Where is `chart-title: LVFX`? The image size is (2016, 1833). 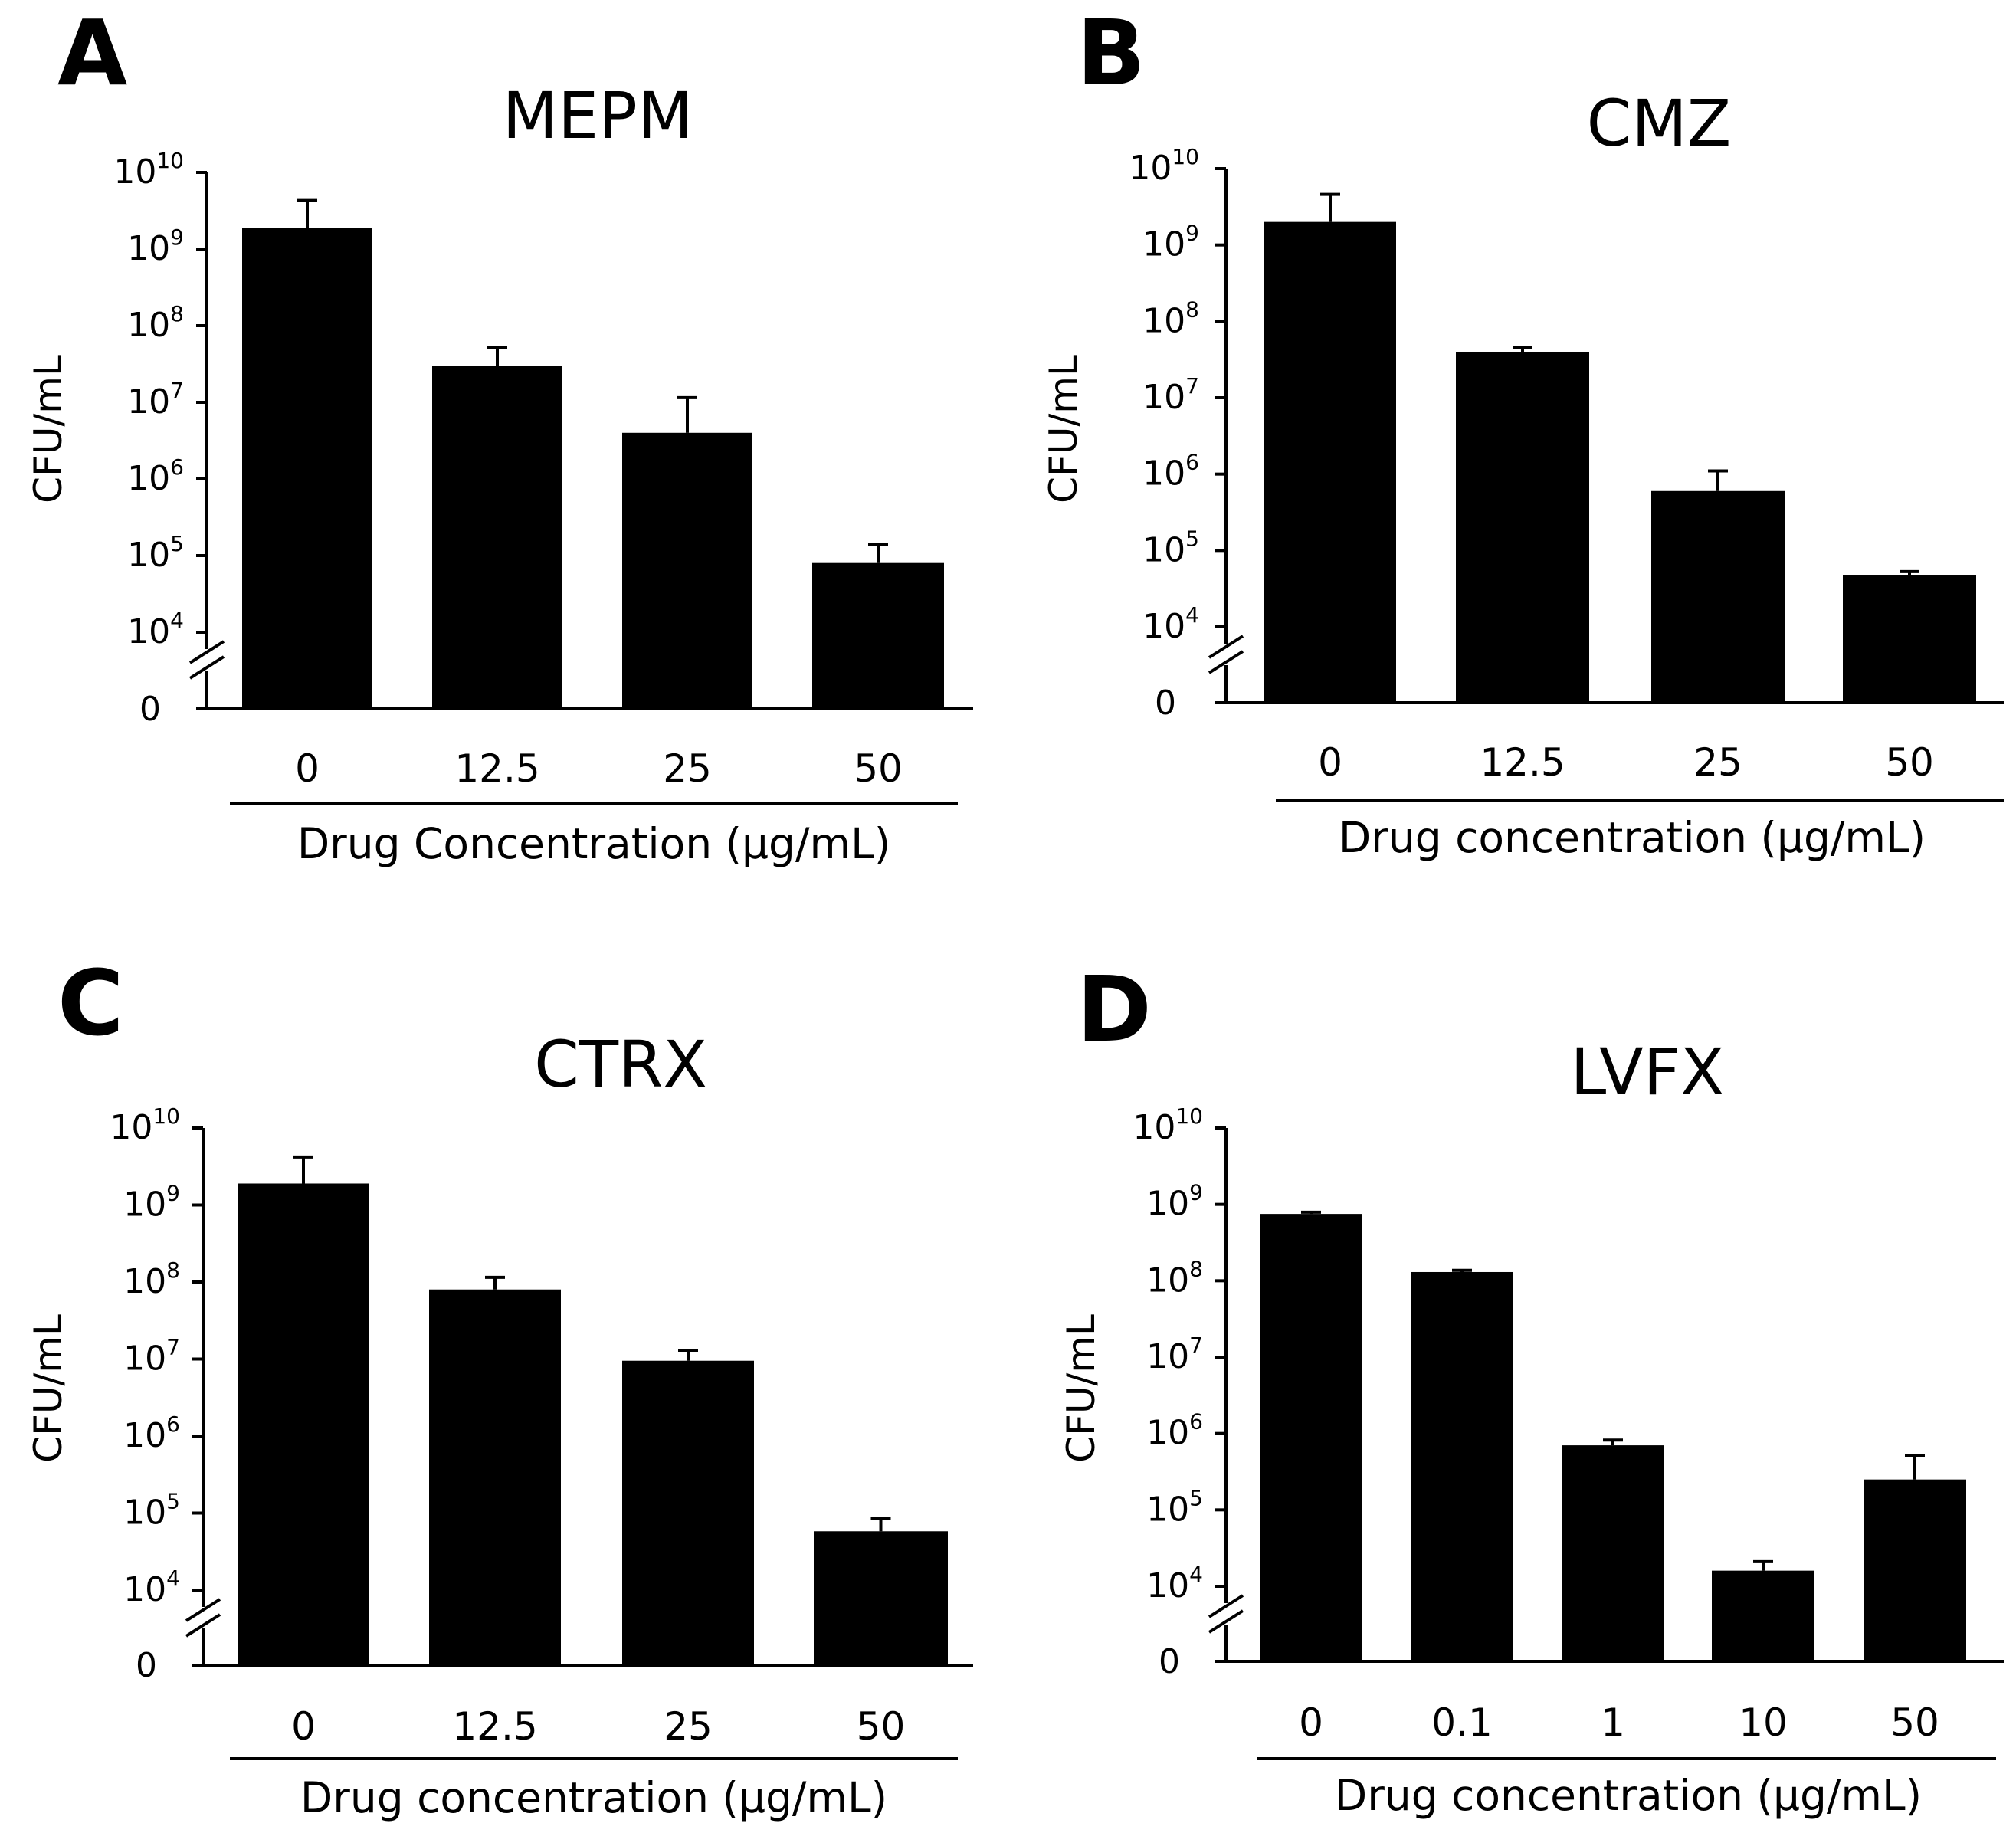 chart-title: LVFX is located at coordinates (1648, 1072).